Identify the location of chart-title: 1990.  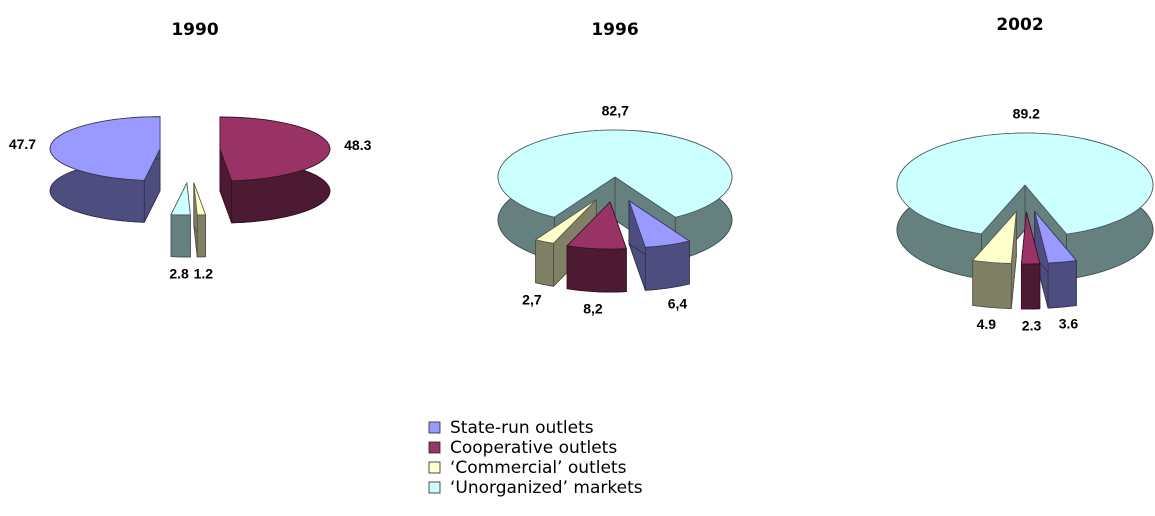
(194, 30).